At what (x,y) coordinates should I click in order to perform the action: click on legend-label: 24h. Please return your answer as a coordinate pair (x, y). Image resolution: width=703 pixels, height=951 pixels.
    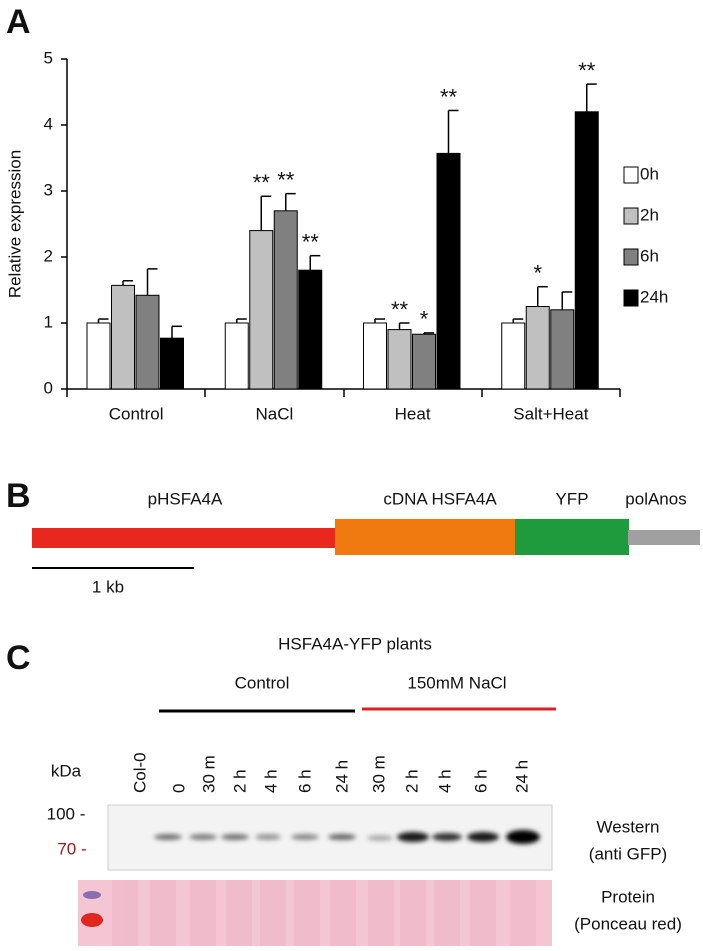
    Looking at the image, I should click on (654, 296).